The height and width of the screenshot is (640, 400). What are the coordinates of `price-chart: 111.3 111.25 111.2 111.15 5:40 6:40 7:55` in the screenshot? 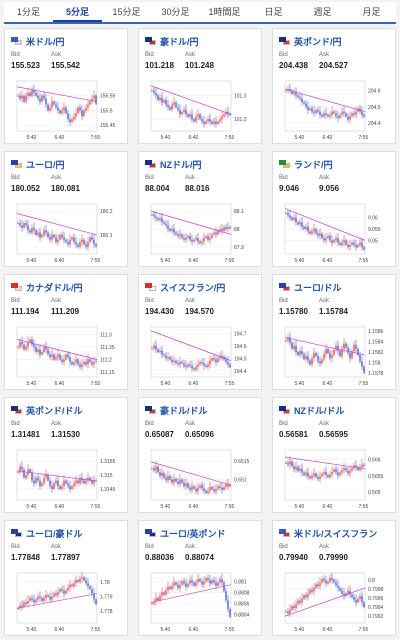 It's located at (67, 356).